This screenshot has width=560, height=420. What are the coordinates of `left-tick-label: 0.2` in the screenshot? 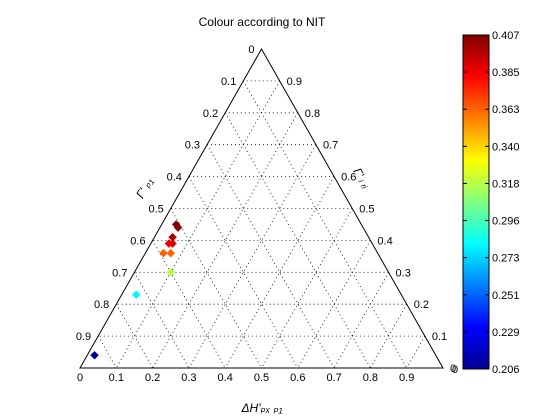 It's located at (210, 114).